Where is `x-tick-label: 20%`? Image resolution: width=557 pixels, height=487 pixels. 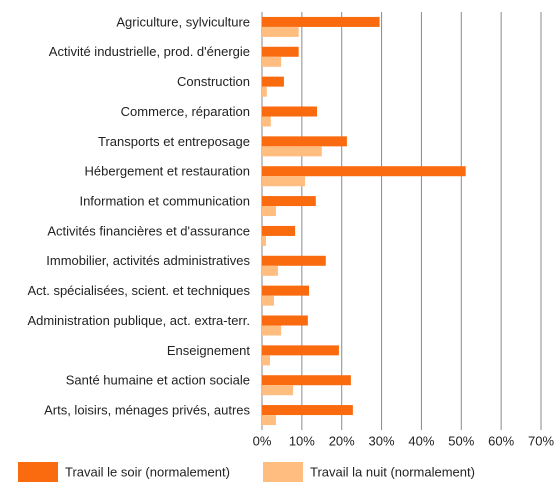
x-tick-label: 20% is located at coordinates (342, 440).